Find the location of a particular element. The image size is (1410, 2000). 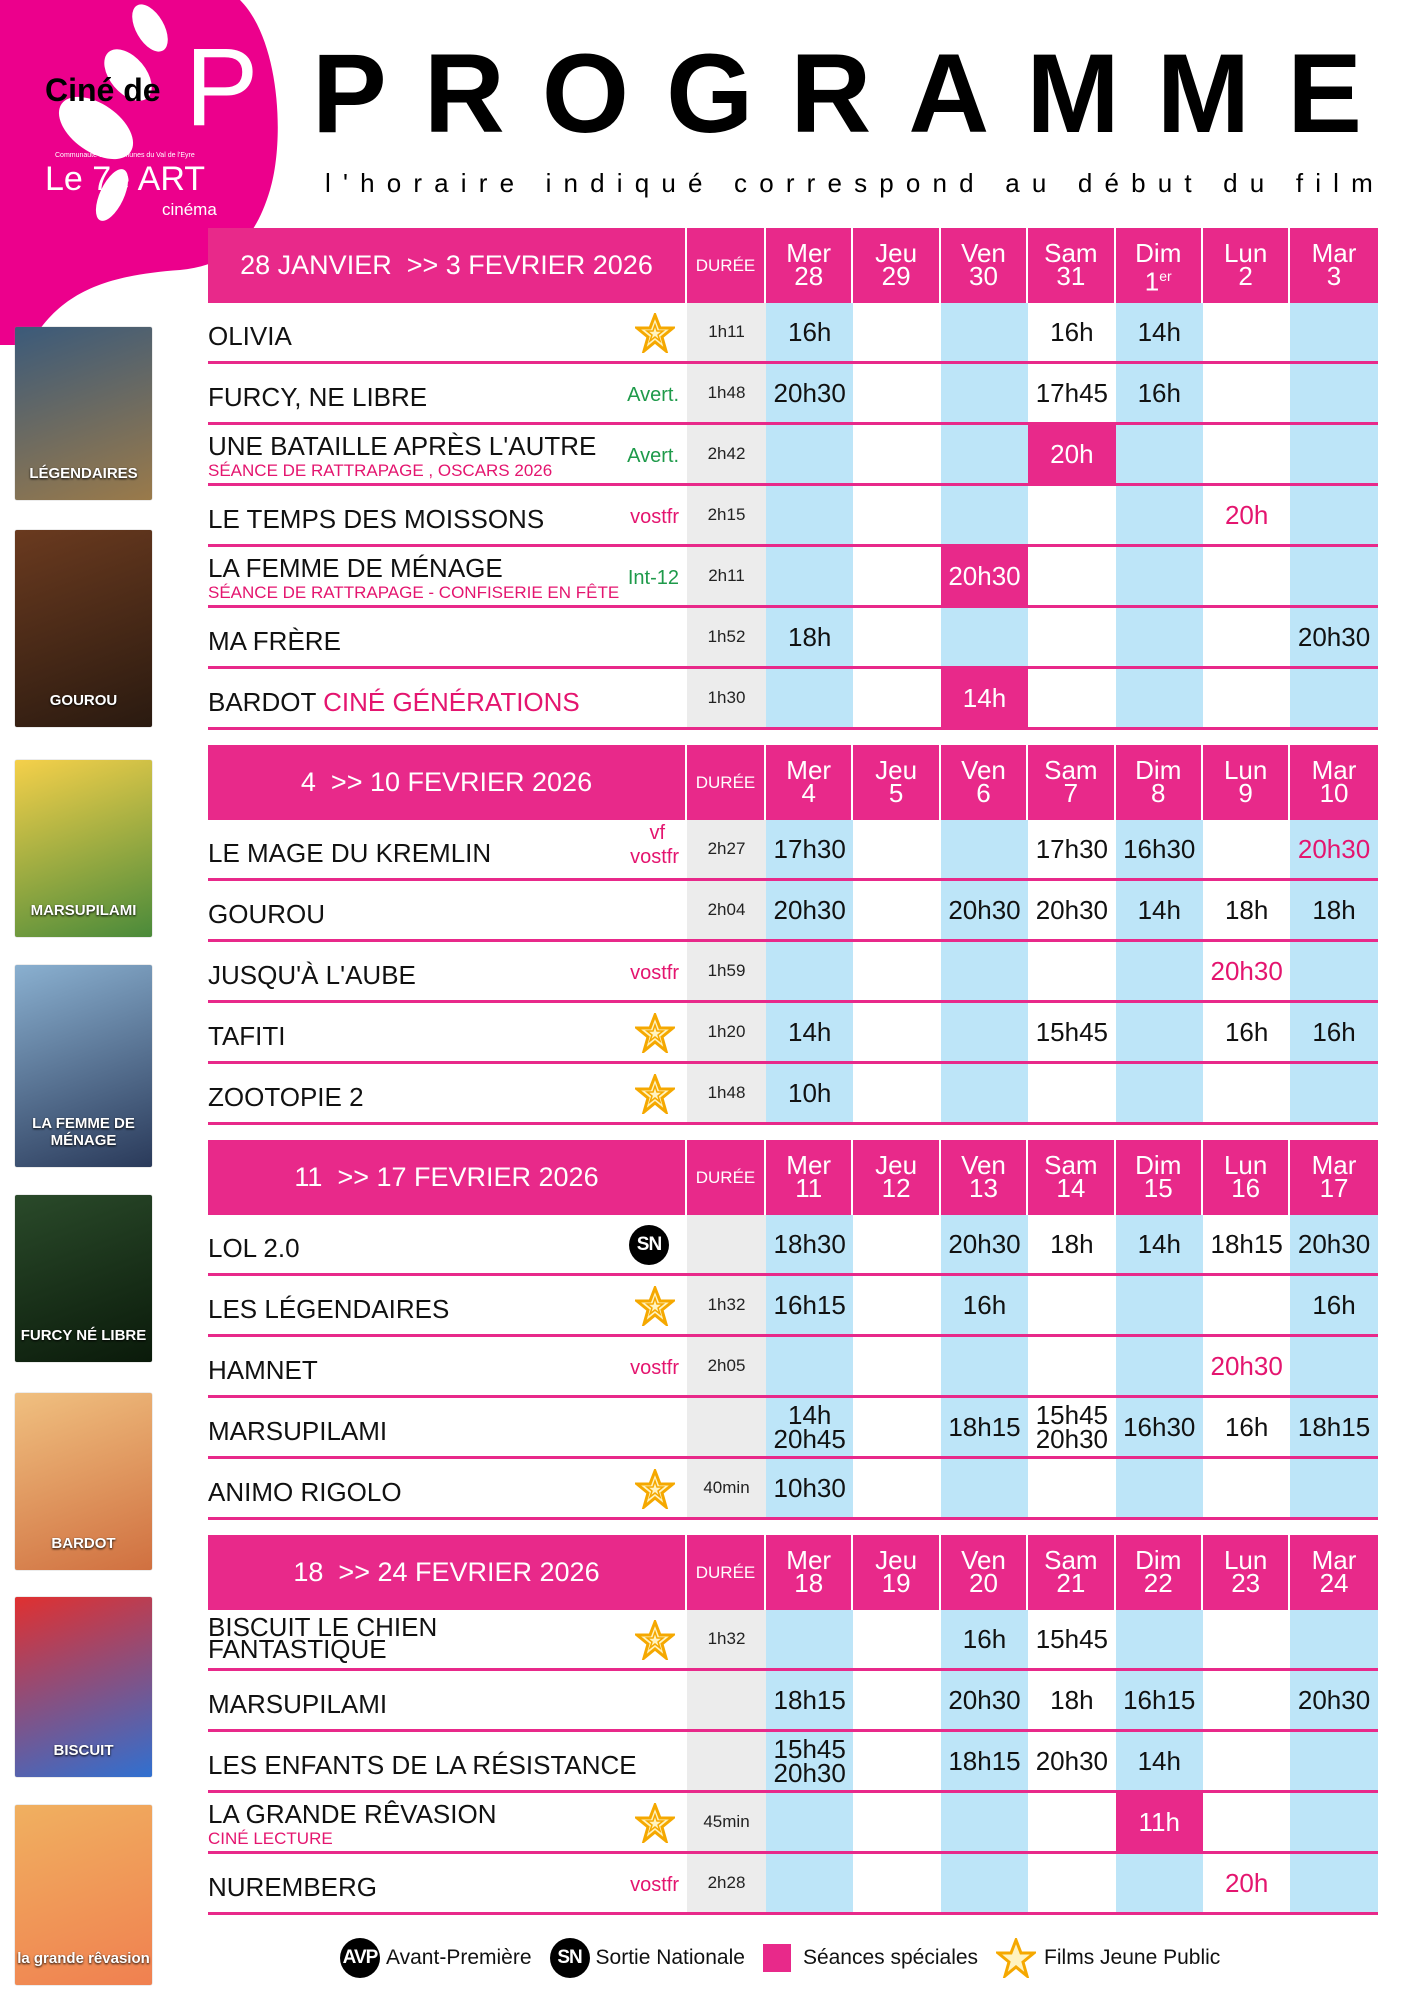

film-title: TAFITI is located at coordinates (247, 1036).